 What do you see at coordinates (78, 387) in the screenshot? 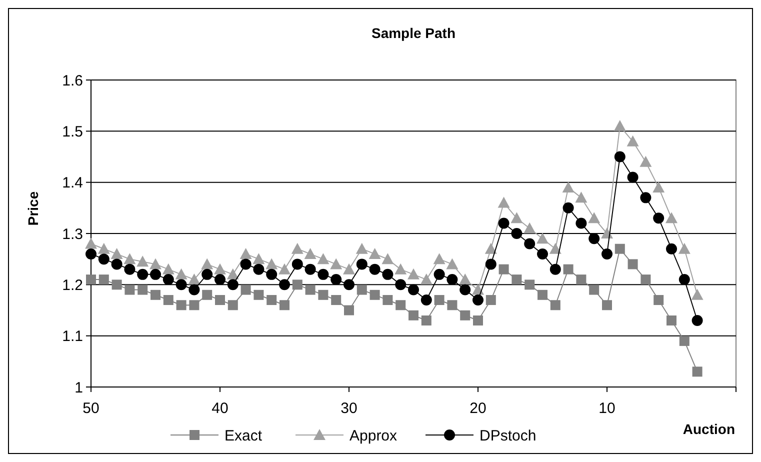
I see `y-tick-label: 1` at bounding box center [78, 387].